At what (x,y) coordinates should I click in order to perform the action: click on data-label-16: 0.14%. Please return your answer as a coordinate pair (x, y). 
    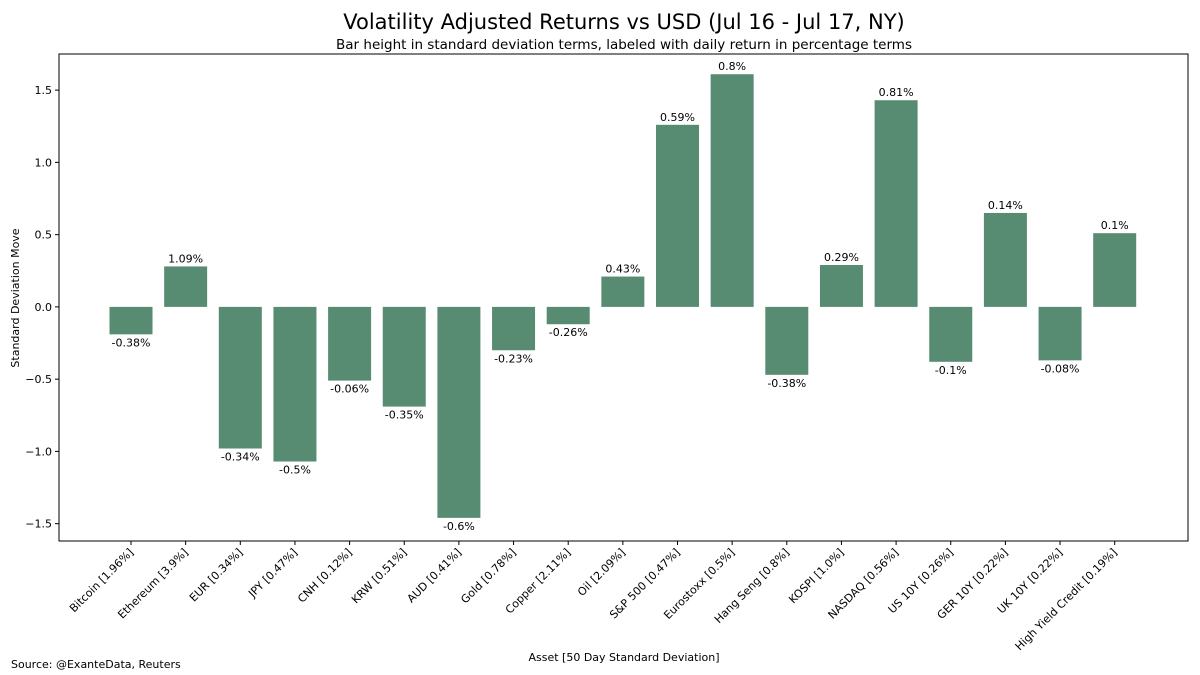
    Looking at the image, I should click on (1005, 205).